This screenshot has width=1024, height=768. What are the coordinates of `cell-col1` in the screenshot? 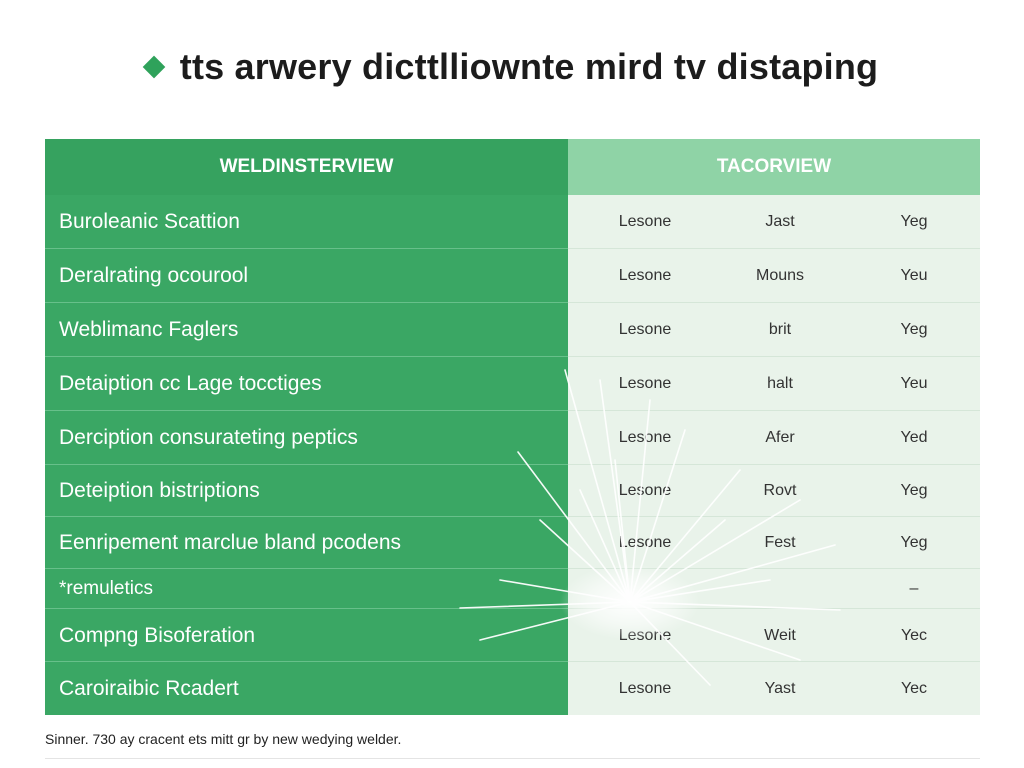 It's located at (645, 589).